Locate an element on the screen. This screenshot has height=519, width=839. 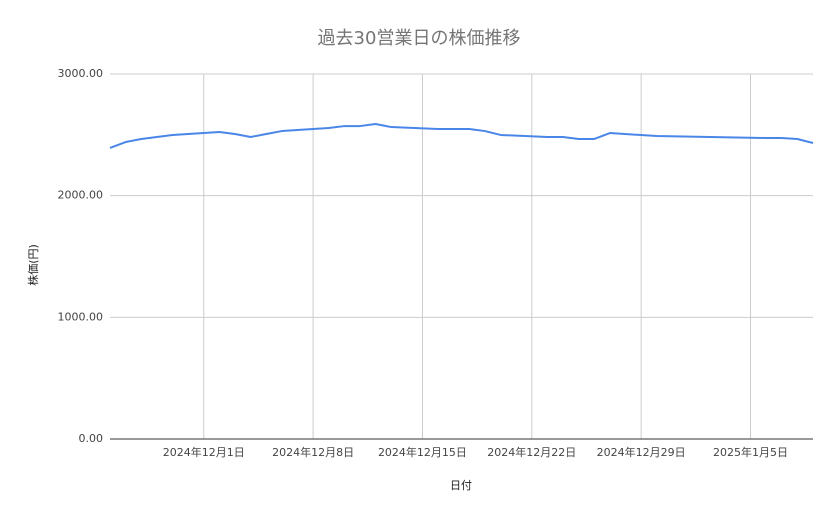
x-tick-label: 2025年1月5日 is located at coordinates (750, 452).